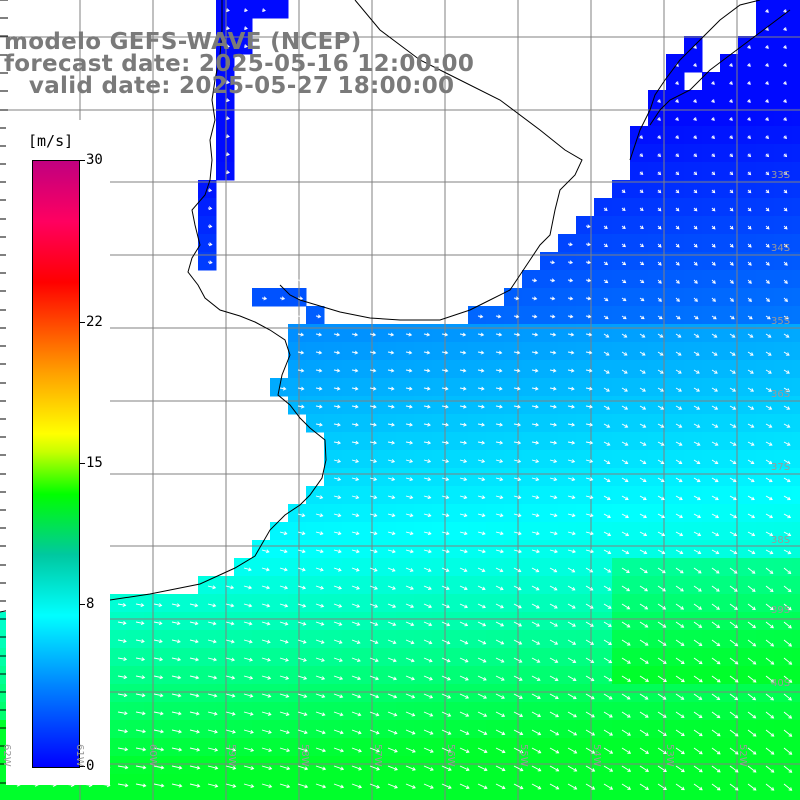 The image size is (800, 800). I want to click on colorbar, so click(56, 464).